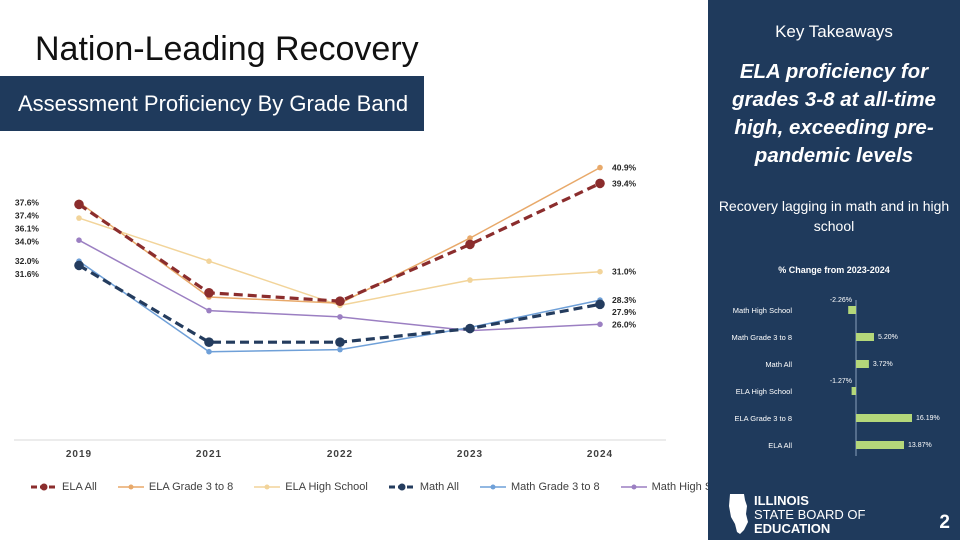 Image resolution: width=960 pixels, height=540 pixels. Describe the element at coordinates (883, 364) in the screenshot. I see `bar-value-label-math-all: 3.72%` at that location.